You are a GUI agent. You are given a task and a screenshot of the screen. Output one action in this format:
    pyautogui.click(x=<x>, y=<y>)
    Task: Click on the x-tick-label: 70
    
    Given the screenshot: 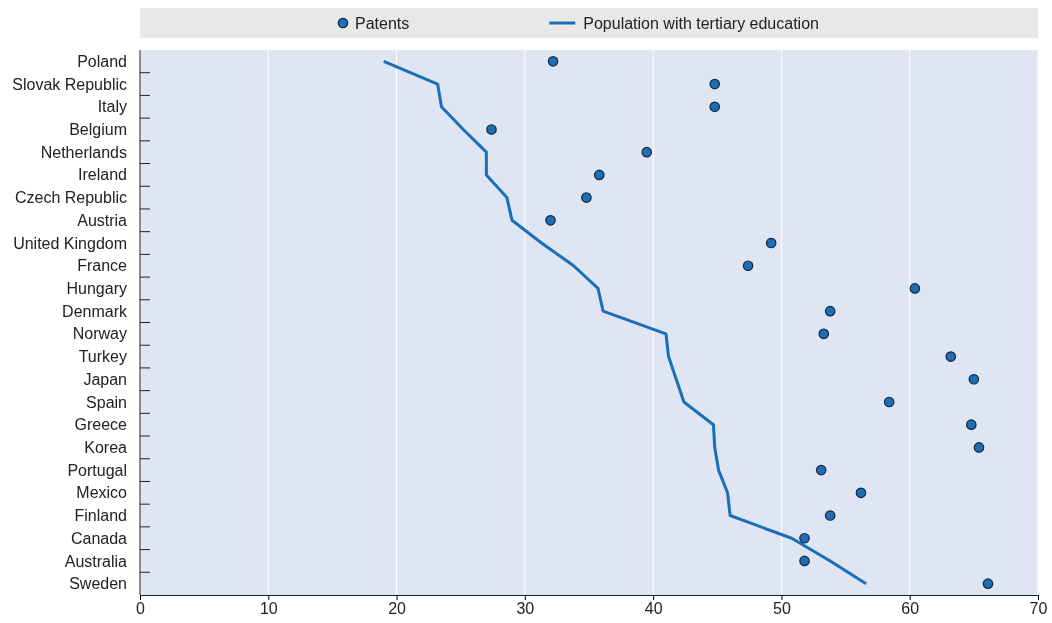 What is the action you would take?
    pyautogui.click(x=1038, y=609)
    